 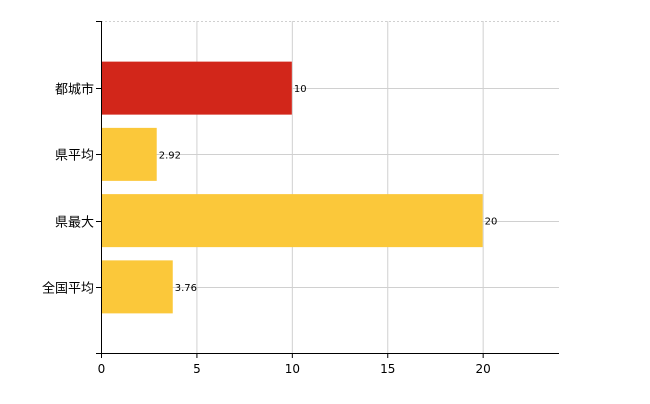 I want to click on bar-value-label: 10, so click(x=300, y=89).